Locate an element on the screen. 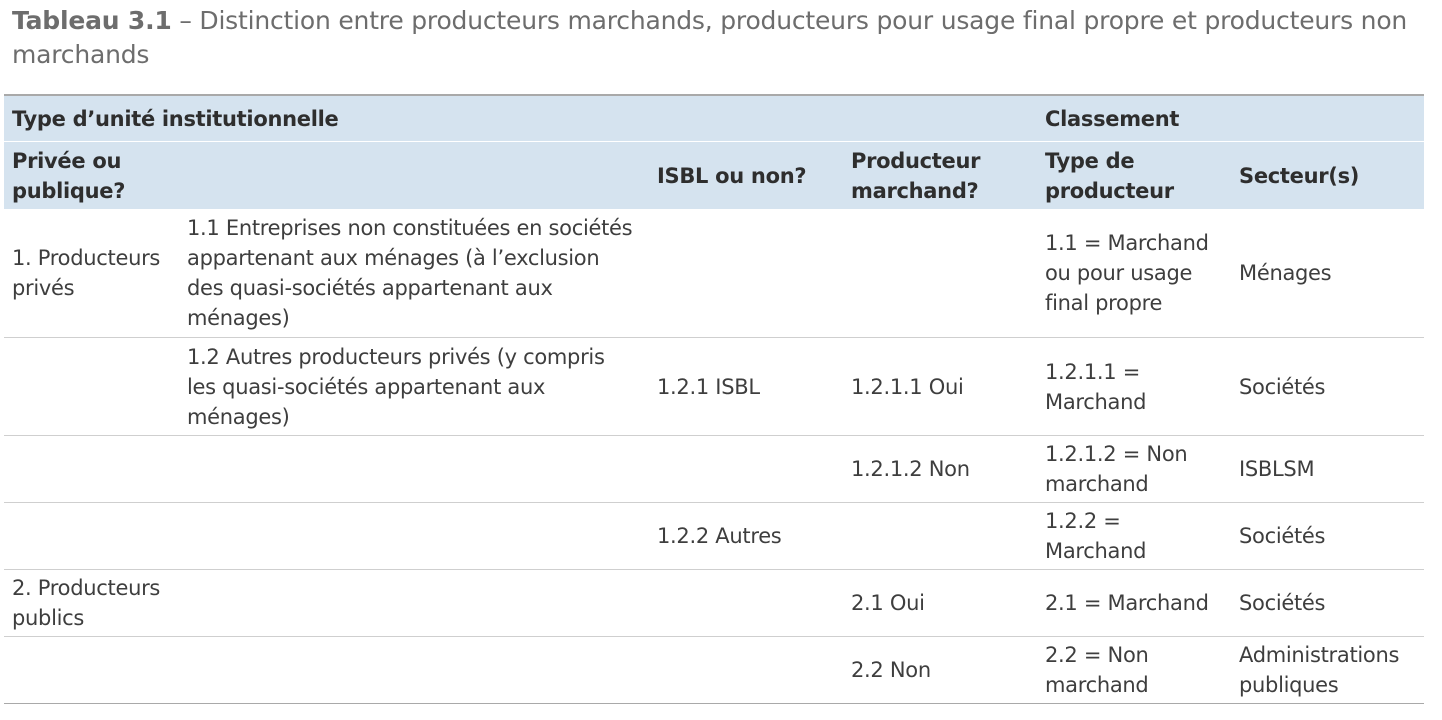  group-header-row: Type d’unité institutionnelle Classement is located at coordinates (714, 118).